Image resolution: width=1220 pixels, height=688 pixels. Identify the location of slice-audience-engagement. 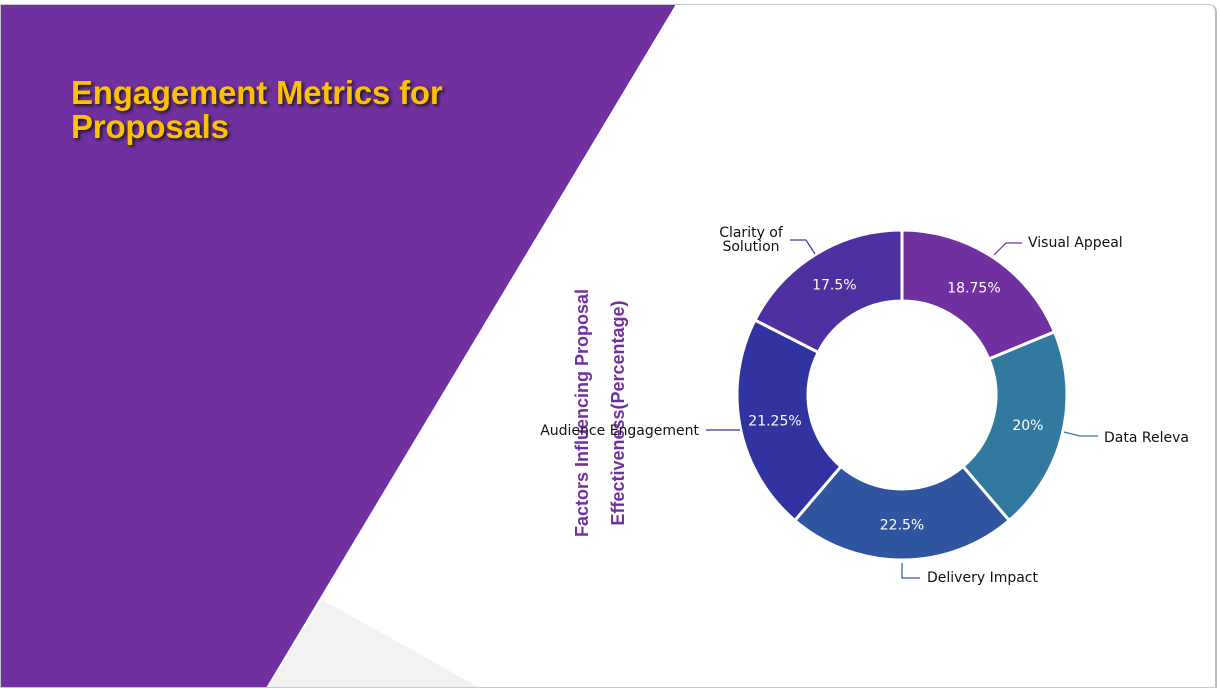
(789, 420).